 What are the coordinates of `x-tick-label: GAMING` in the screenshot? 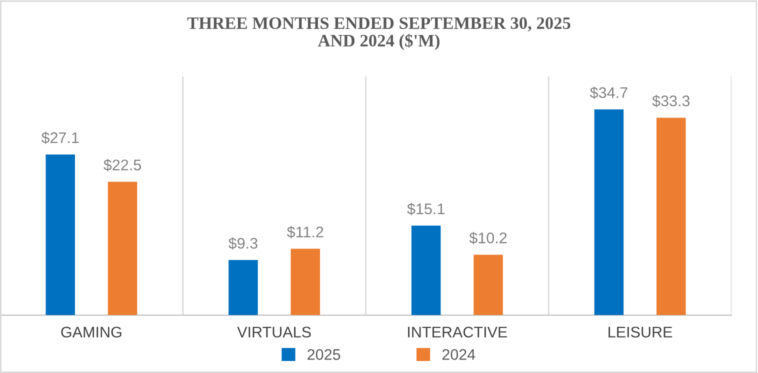 It's located at (91, 332).